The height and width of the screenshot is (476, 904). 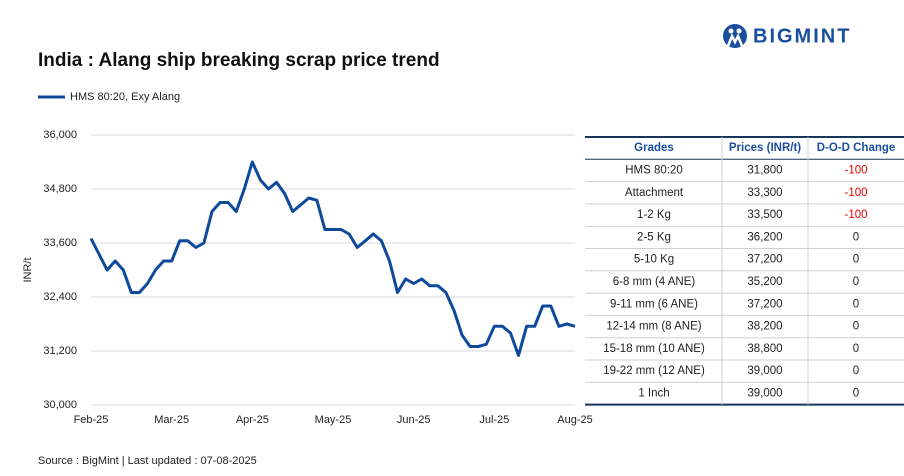 I want to click on table-cell: 36,200, so click(x=764, y=237).